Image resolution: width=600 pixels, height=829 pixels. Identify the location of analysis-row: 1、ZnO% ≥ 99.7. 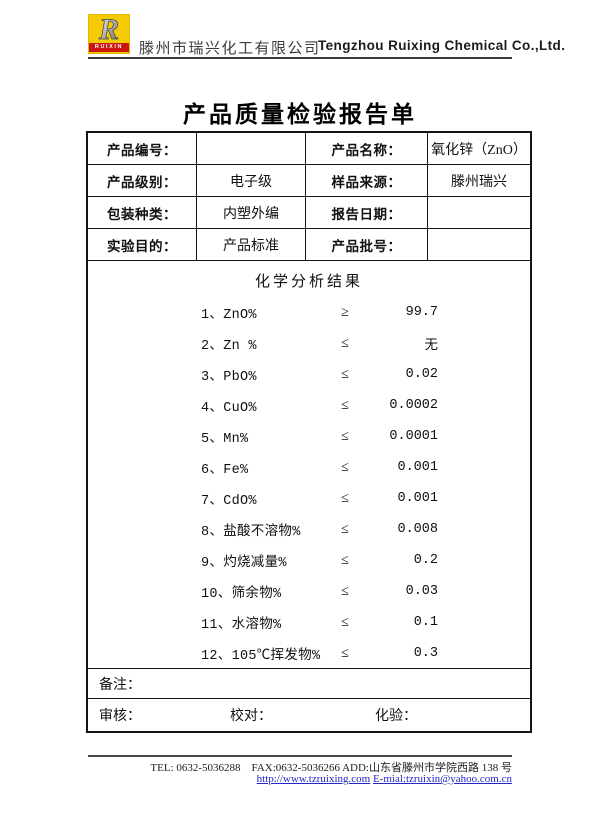
(319, 312).